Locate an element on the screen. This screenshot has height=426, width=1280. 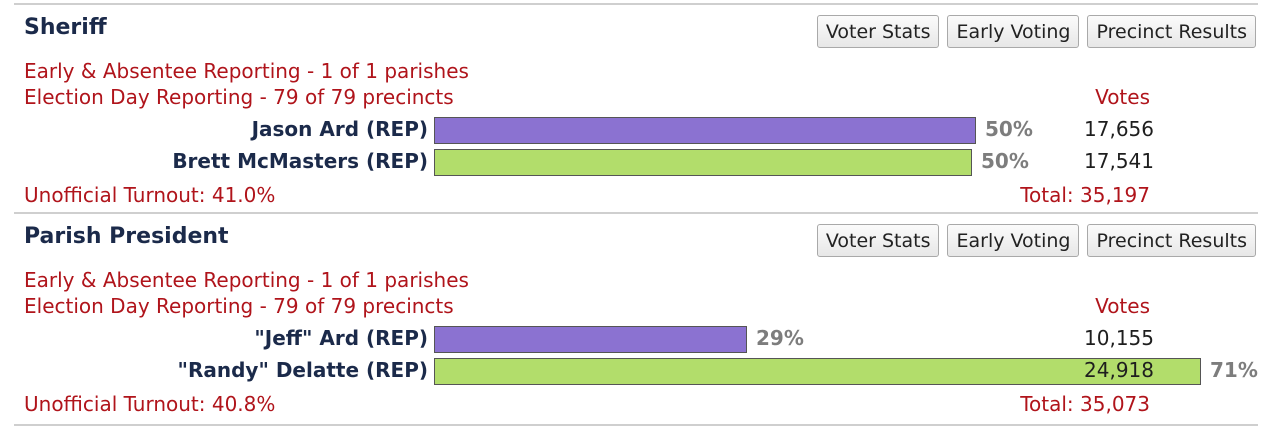
candidate-percent: 29% is located at coordinates (780, 338).